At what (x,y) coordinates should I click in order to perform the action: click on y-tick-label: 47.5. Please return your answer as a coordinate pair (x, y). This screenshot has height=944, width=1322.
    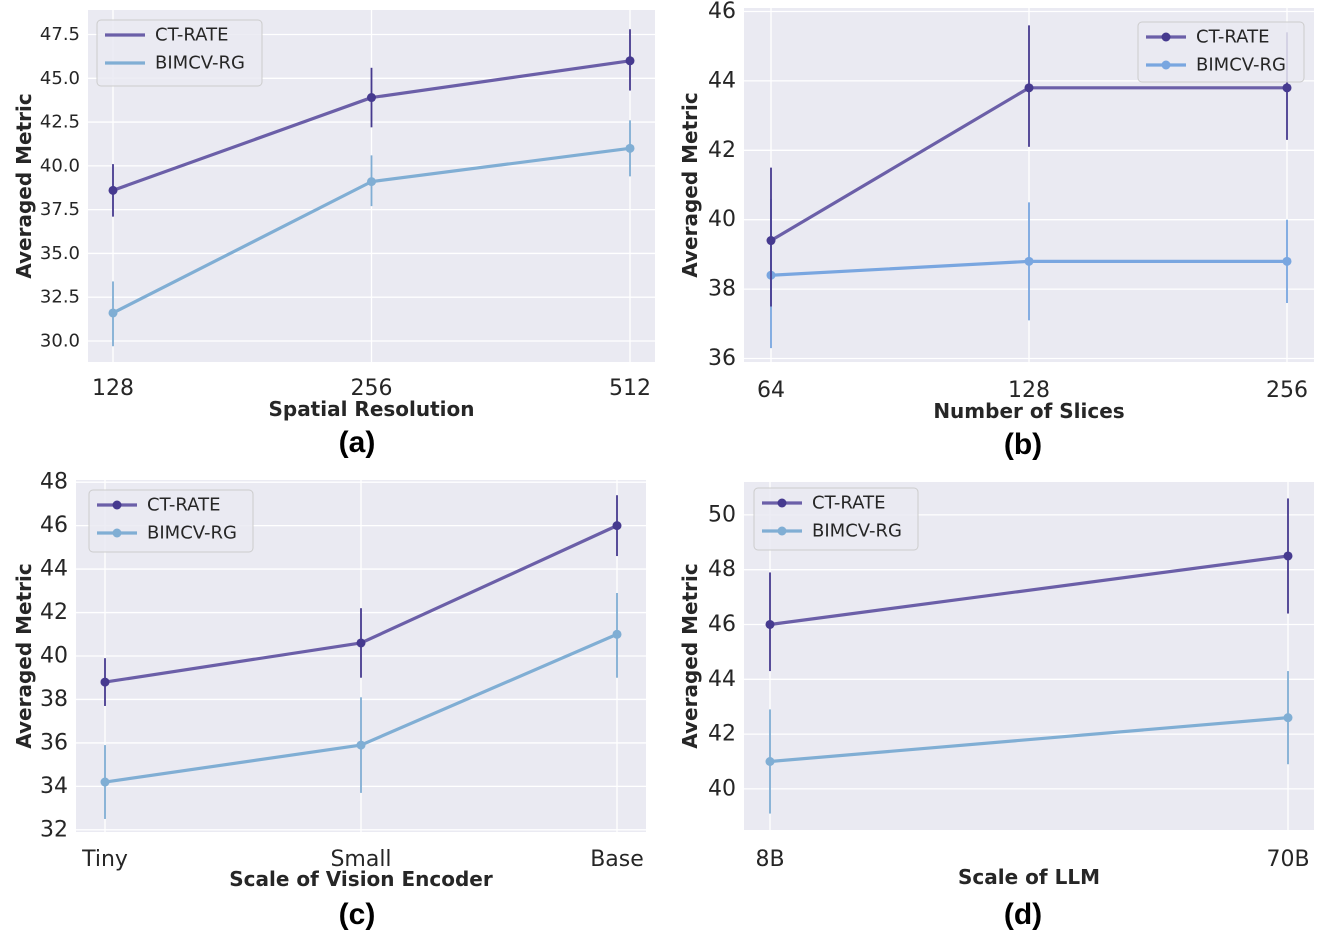
    Looking at the image, I should click on (60, 34).